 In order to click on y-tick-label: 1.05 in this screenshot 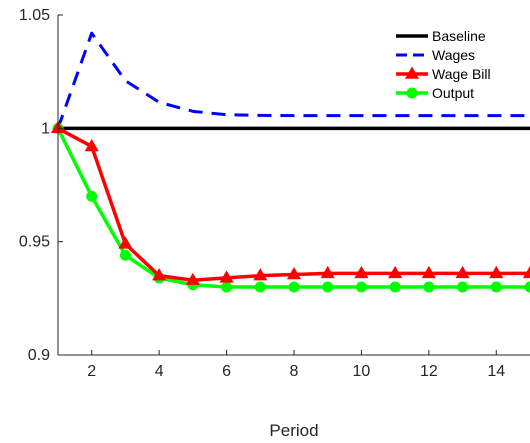, I will do `click(34, 15)`.